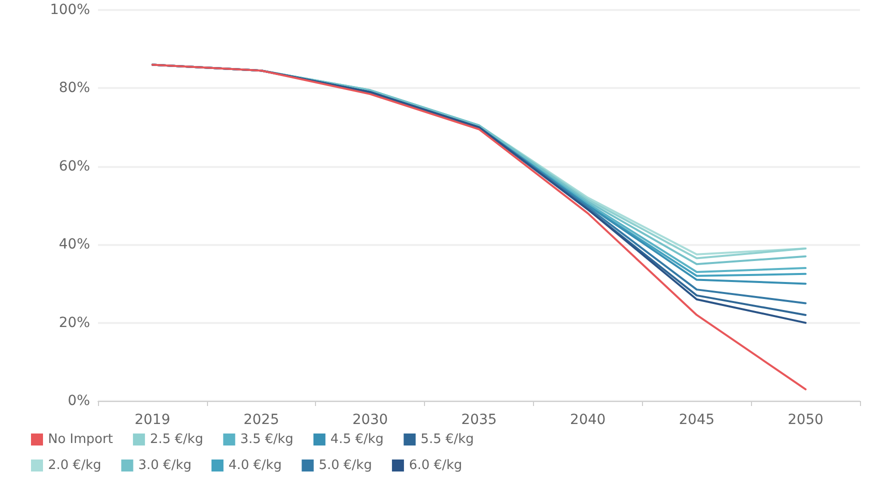 This screenshot has height=489, width=877. What do you see at coordinates (588, 420) in the screenshot?
I see `x-tick-label: 2040` at bounding box center [588, 420].